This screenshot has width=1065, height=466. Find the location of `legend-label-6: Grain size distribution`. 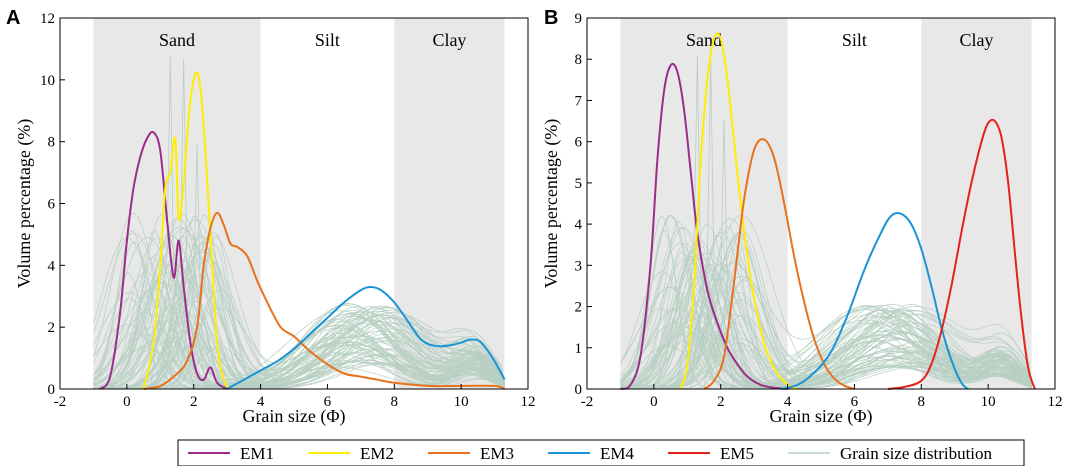

legend-label-6: Grain size distribution is located at coordinates (916, 453).